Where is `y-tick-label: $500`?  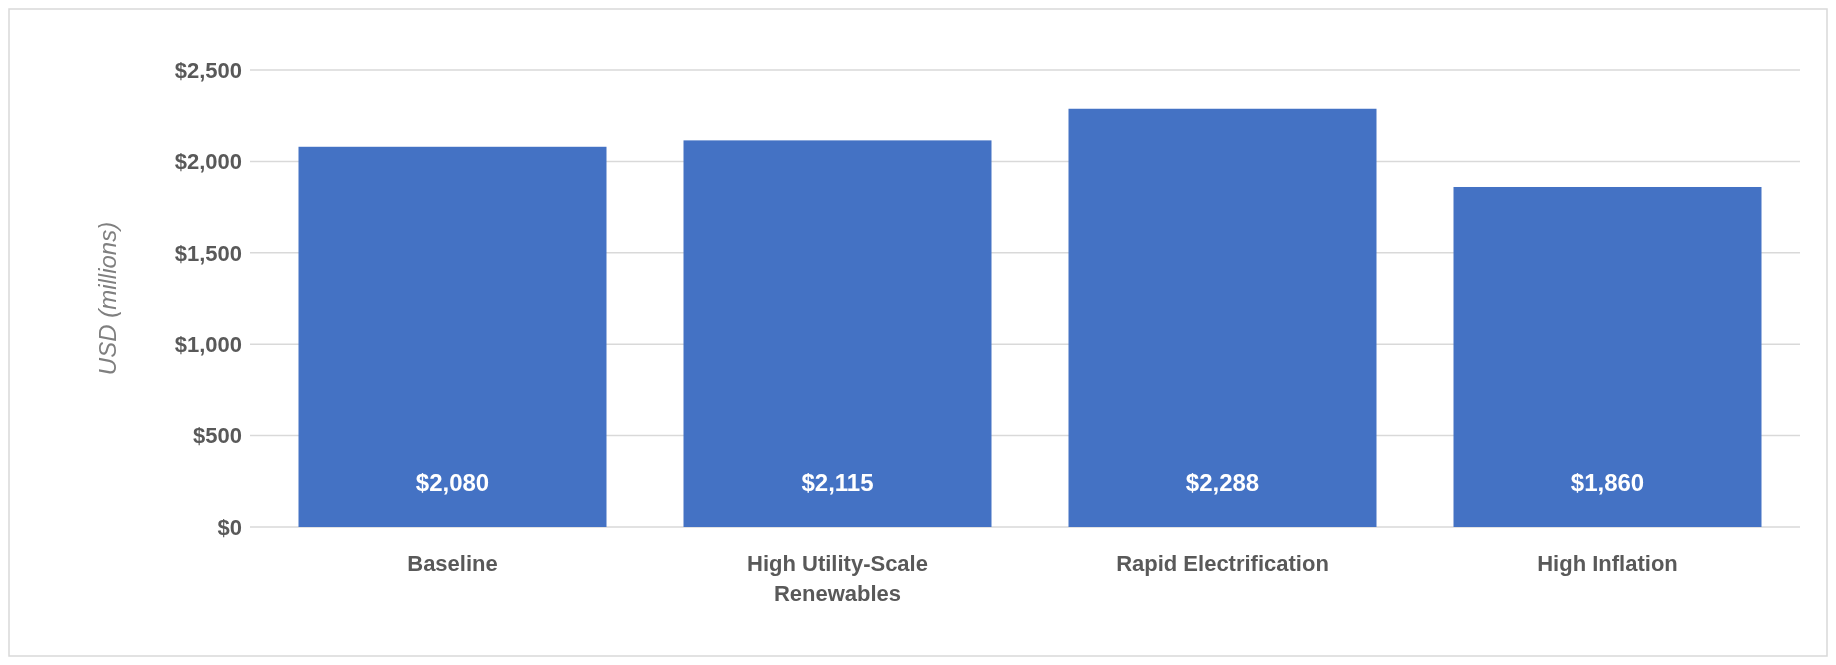 y-tick-label: $500 is located at coordinates (217, 436).